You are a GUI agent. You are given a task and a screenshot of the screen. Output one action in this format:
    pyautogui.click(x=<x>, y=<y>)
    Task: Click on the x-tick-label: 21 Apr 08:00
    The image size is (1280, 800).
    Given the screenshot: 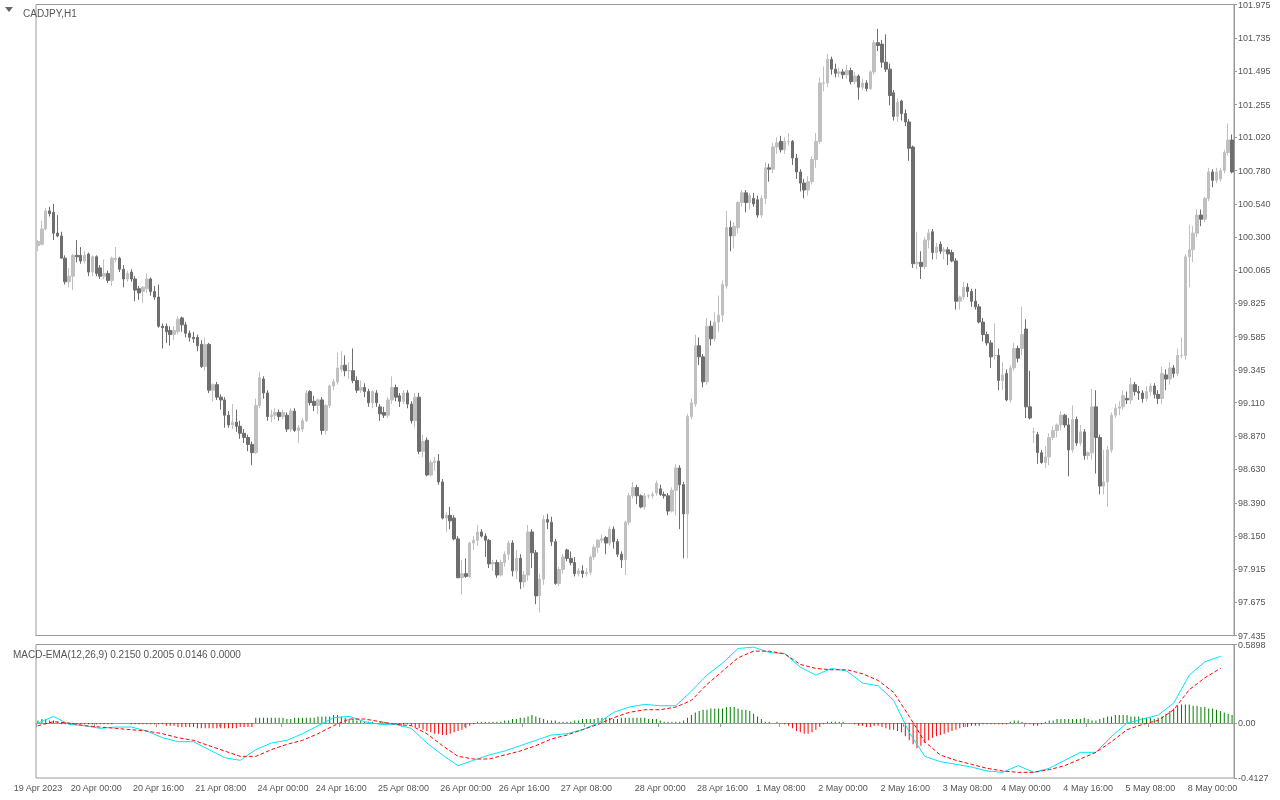 What is the action you would take?
    pyautogui.click(x=221, y=787)
    